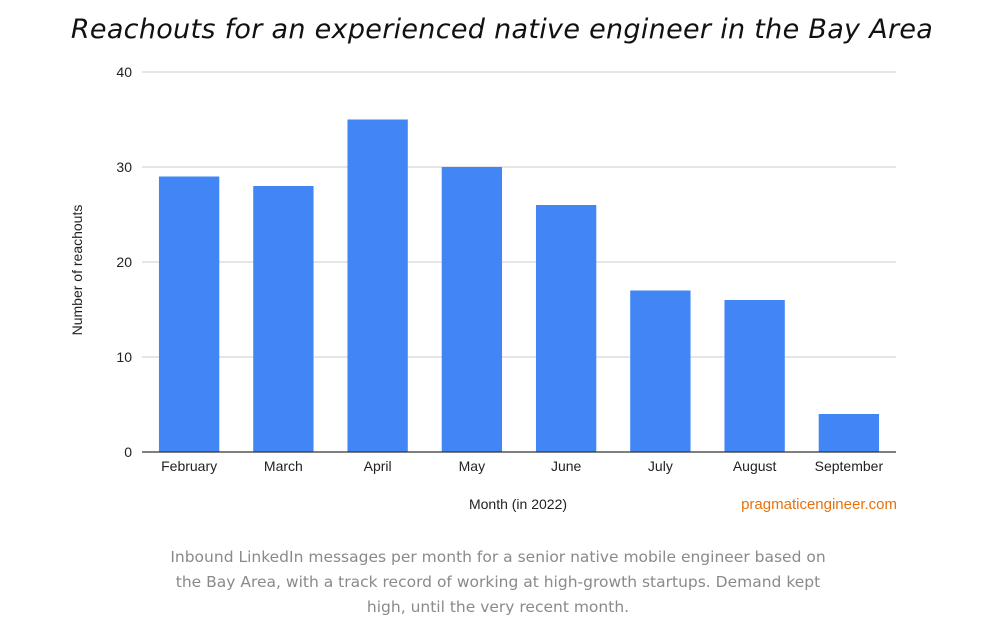  What do you see at coordinates (819, 504) in the screenshot?
I see `source-watermark: pragmaticengineer.com` at bounding box center [819, 504].